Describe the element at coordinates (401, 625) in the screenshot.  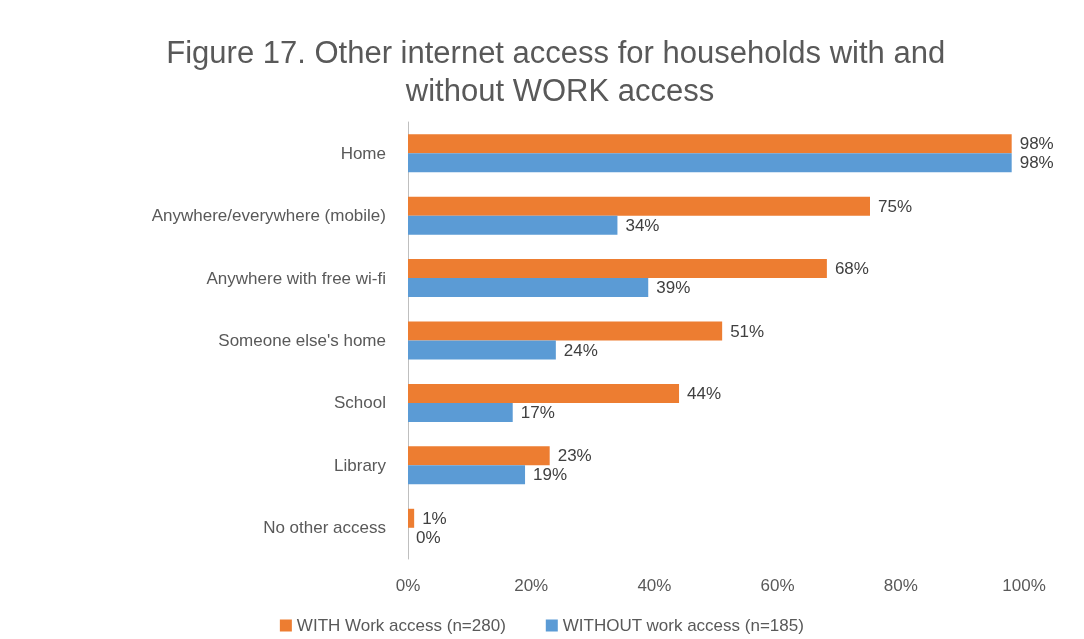
I see `legend-label: WITH Work access (n=280)` at that location.